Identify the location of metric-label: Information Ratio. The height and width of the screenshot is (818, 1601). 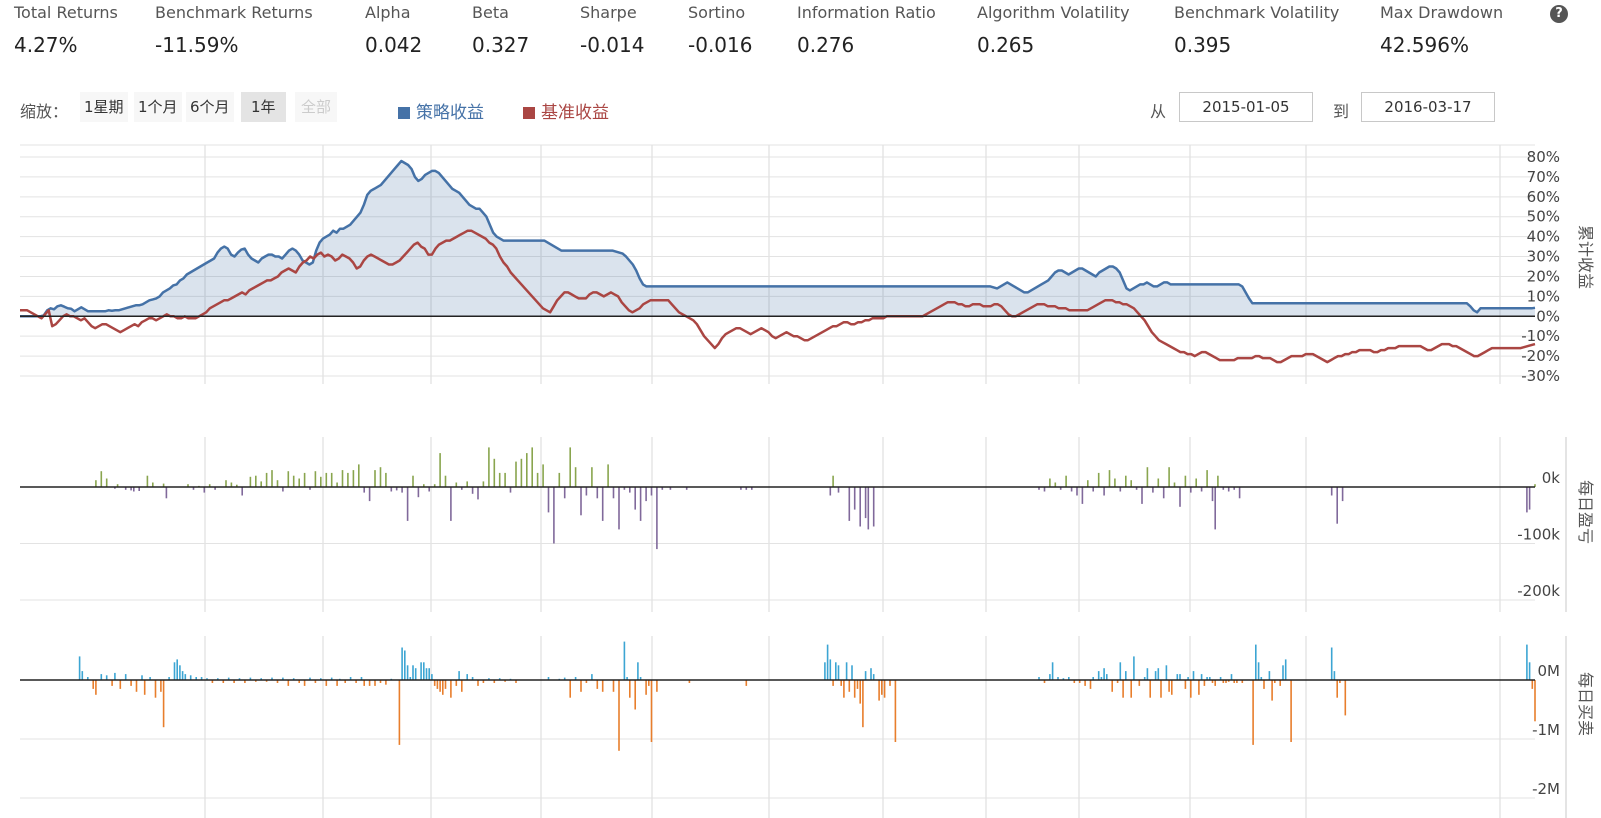
(866, 12).